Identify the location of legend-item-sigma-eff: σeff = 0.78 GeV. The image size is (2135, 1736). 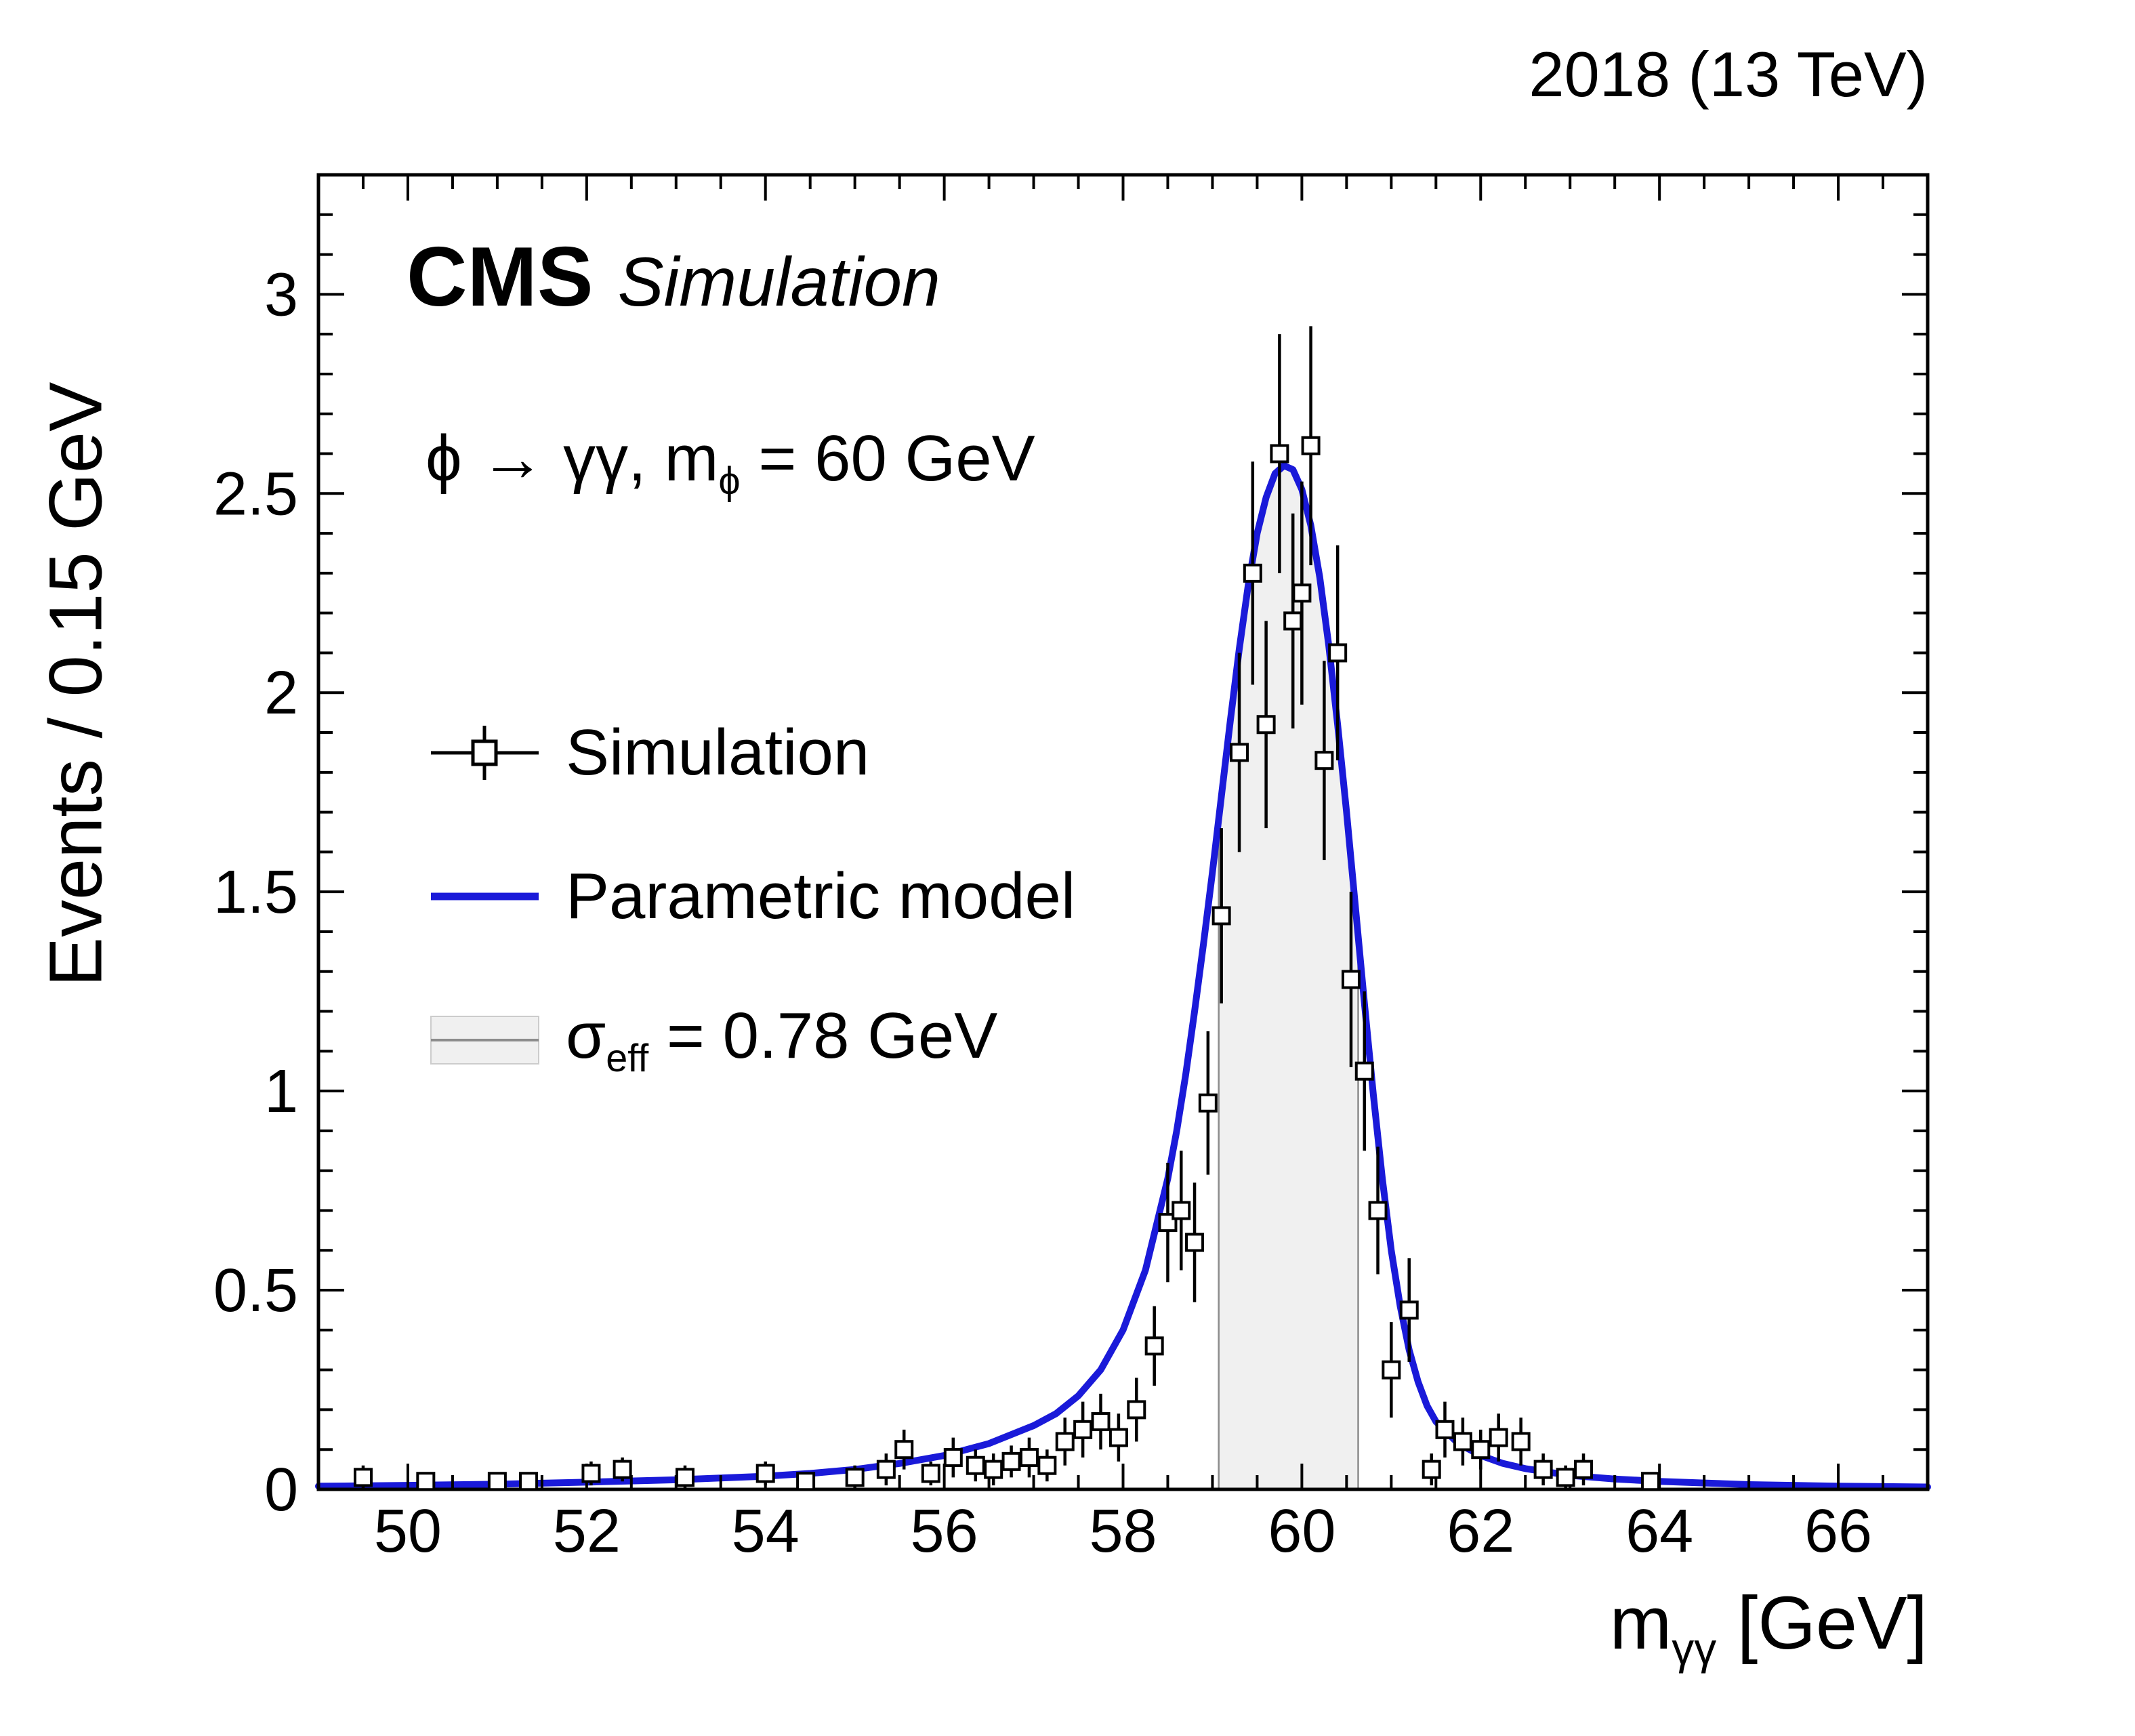
(750, 1040).